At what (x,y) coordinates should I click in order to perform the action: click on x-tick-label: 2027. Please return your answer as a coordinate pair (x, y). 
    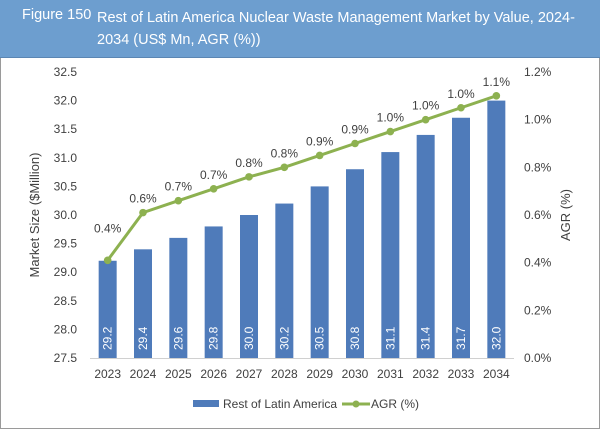
    Looking at the image, I should click on (249, 374).